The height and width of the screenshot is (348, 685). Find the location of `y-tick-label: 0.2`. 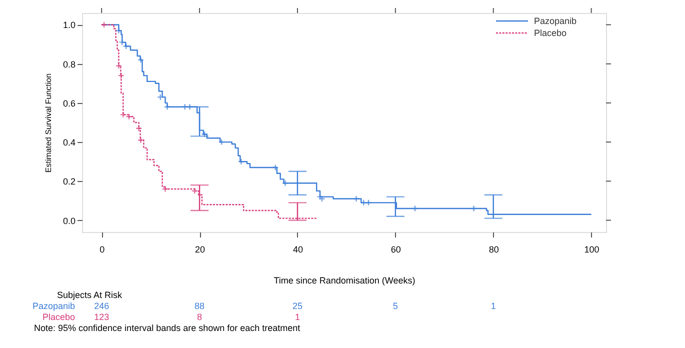

y-tick-label: 0.2 is located at coordinates (69, 181).